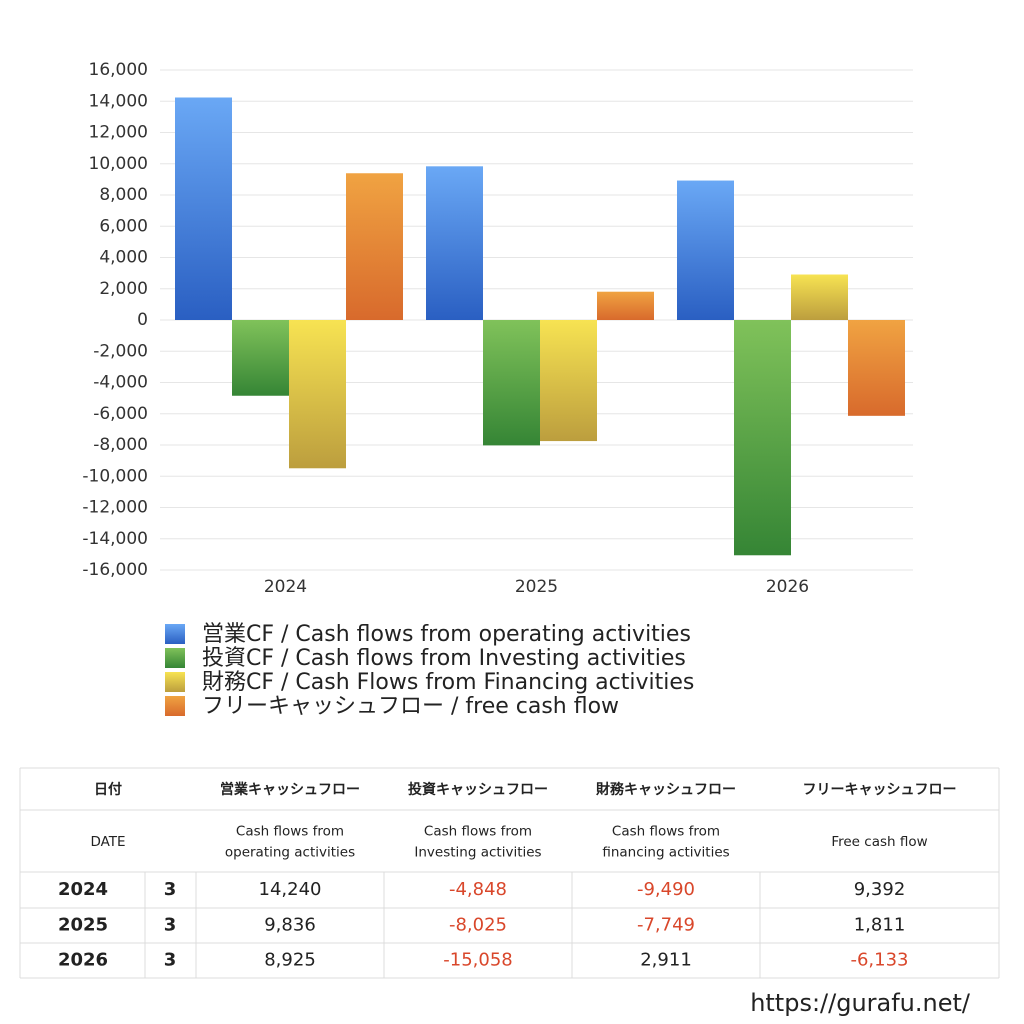 The height and width of the screenshot is (1024, 1024). What do you see at coordinates (115, 476) in the screenshot?
I see `y-tick-label: -10,000` at bounding box center [115, 476].